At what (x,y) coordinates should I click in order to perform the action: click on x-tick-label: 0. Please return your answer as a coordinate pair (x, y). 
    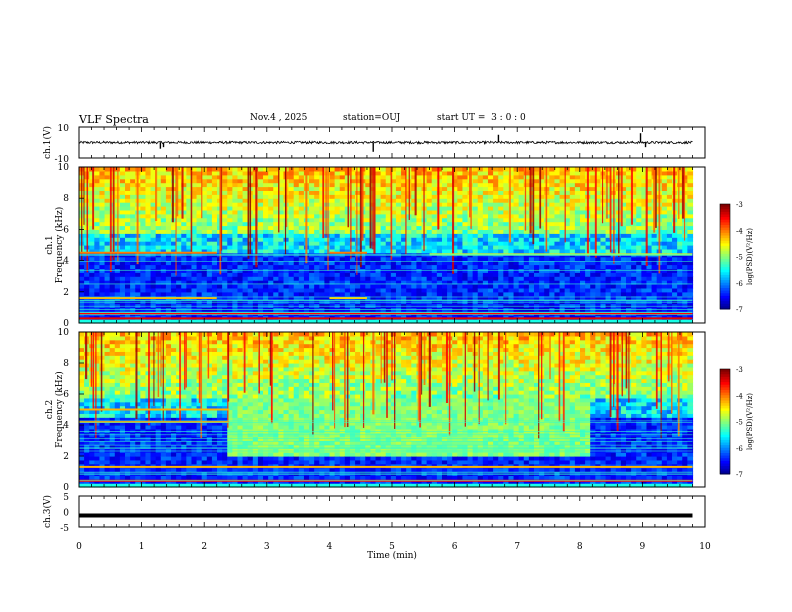
    Looking at the image, I should click on (79, 547).